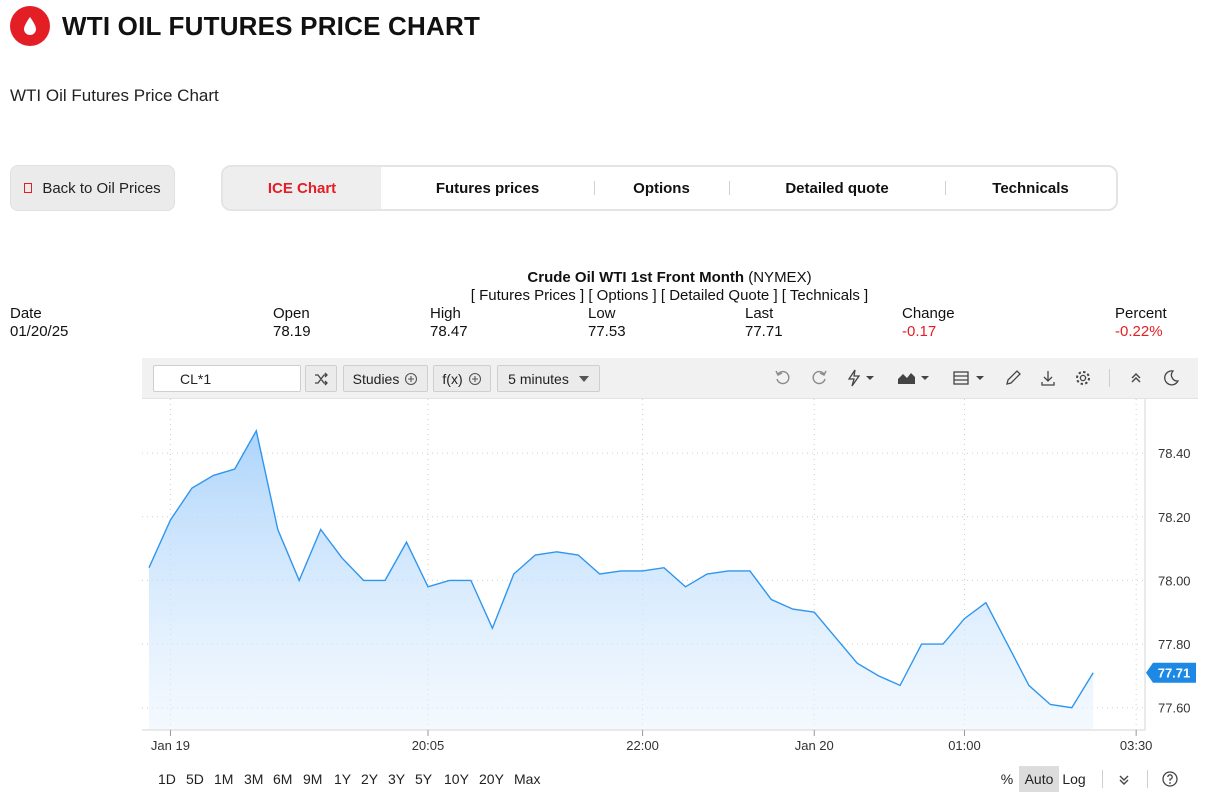 This screenshot has height=799, width=1209. I want to click on tab-label: ICE Chart, so click(302, 188).